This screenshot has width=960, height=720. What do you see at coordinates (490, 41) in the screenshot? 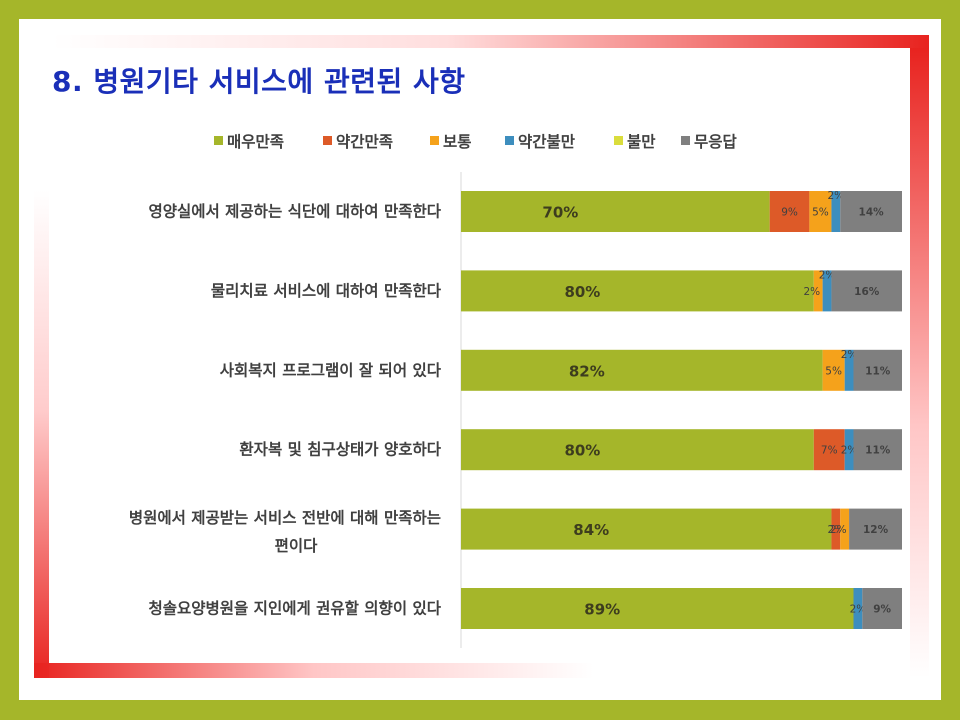
I see `frame-accent-top` at bounding box center [490, 41].